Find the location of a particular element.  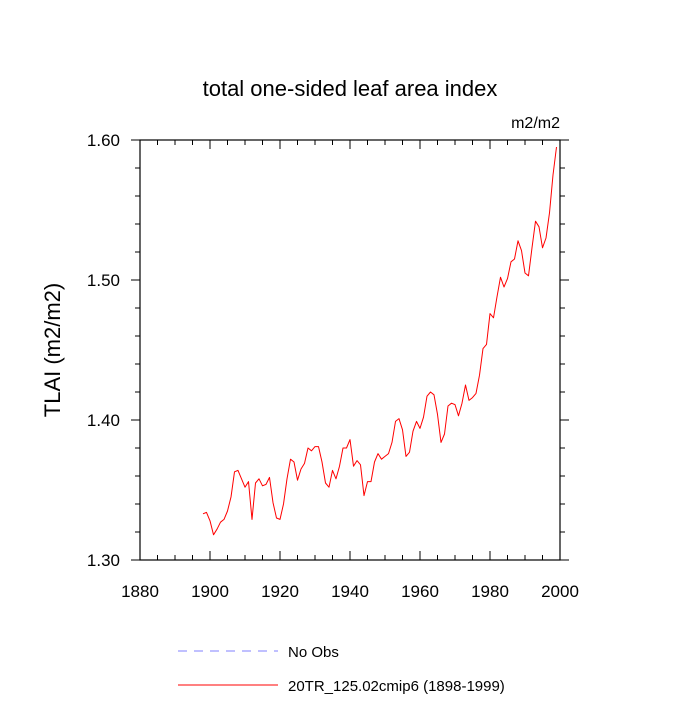

units-label: m2/m2 is located at coordinates (535, 123).